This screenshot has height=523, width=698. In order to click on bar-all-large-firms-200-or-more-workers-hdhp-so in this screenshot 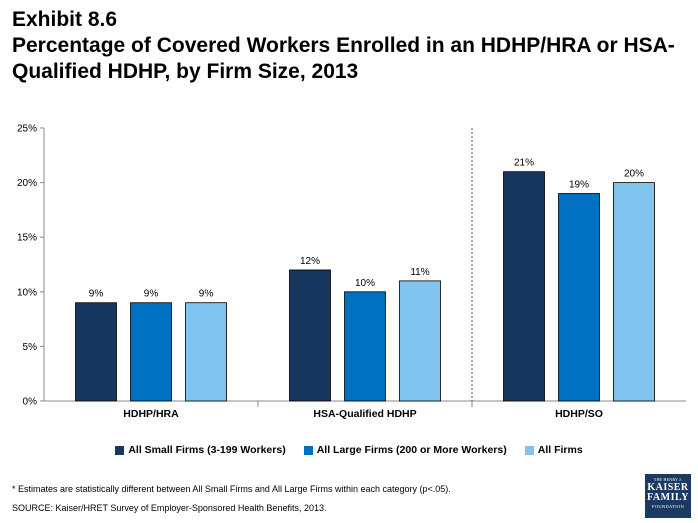, I will do `click(579, 297)`.